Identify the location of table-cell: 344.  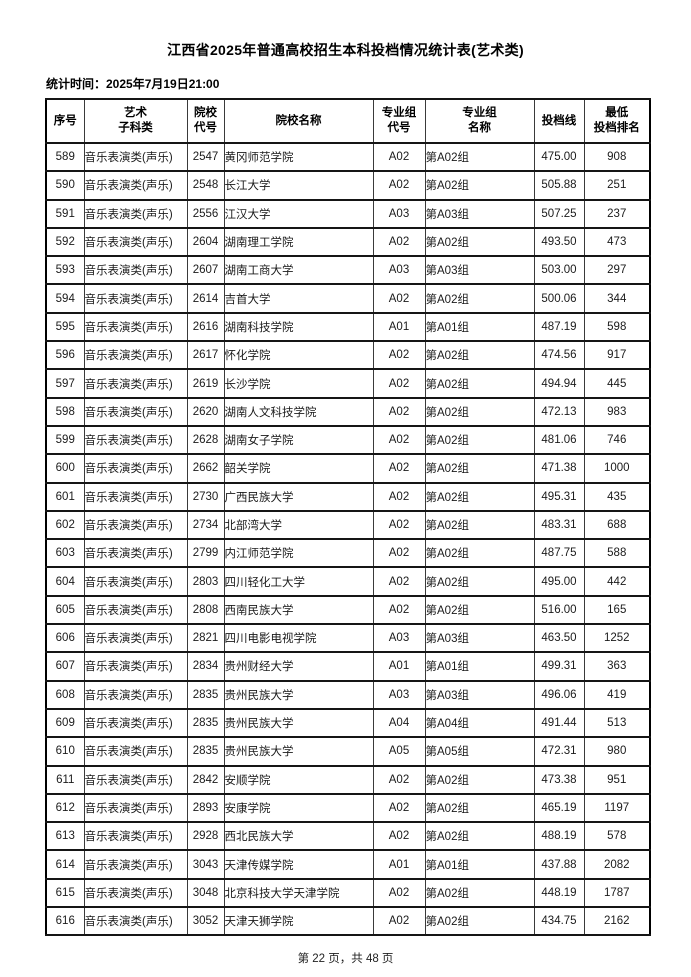
(617, 298).